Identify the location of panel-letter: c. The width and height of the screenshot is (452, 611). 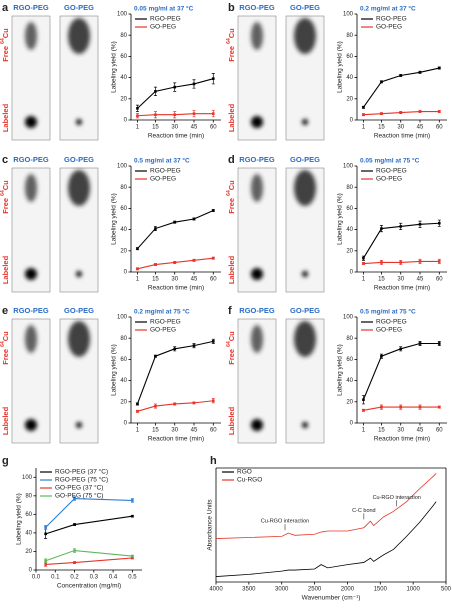
(5, 160).